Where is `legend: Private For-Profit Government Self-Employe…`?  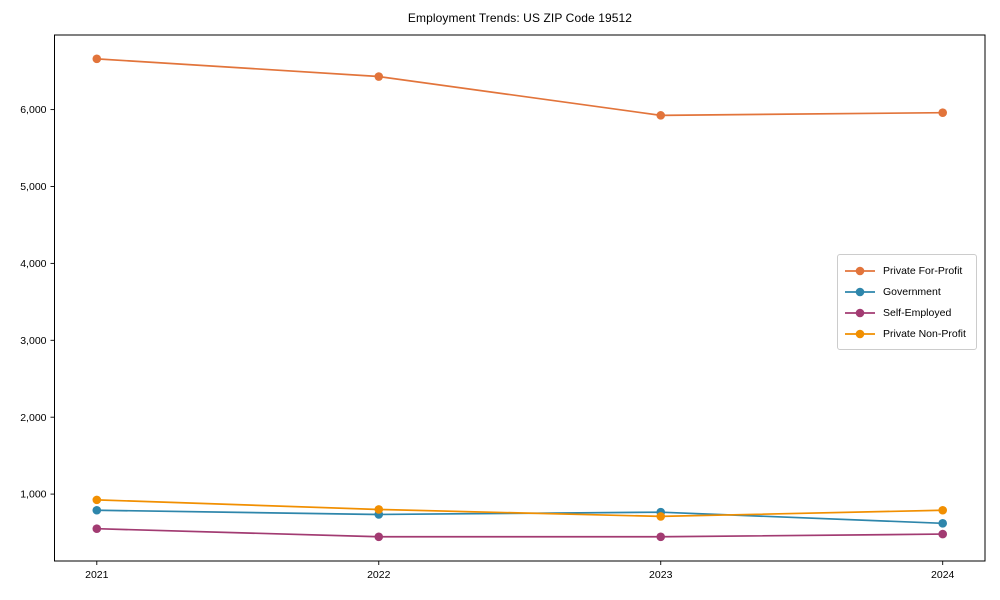
legend: Private For-Profit Government Self-Employe… is located at coordinates (907, 302).